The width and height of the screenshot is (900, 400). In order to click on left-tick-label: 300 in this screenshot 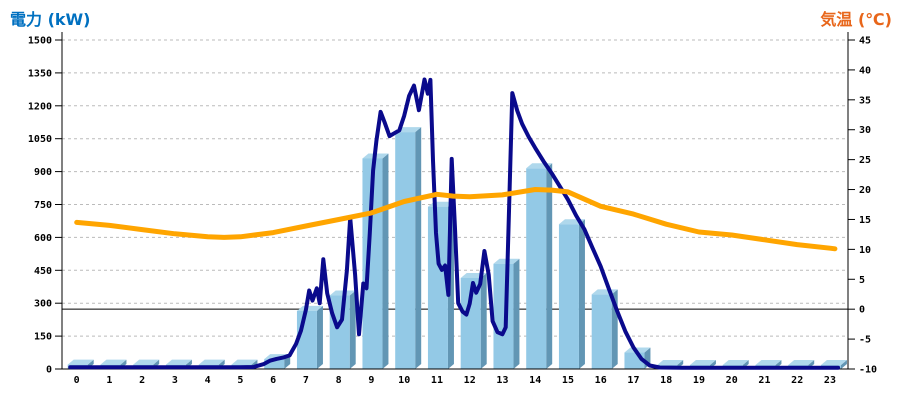, I will do `click(43, 304)`.